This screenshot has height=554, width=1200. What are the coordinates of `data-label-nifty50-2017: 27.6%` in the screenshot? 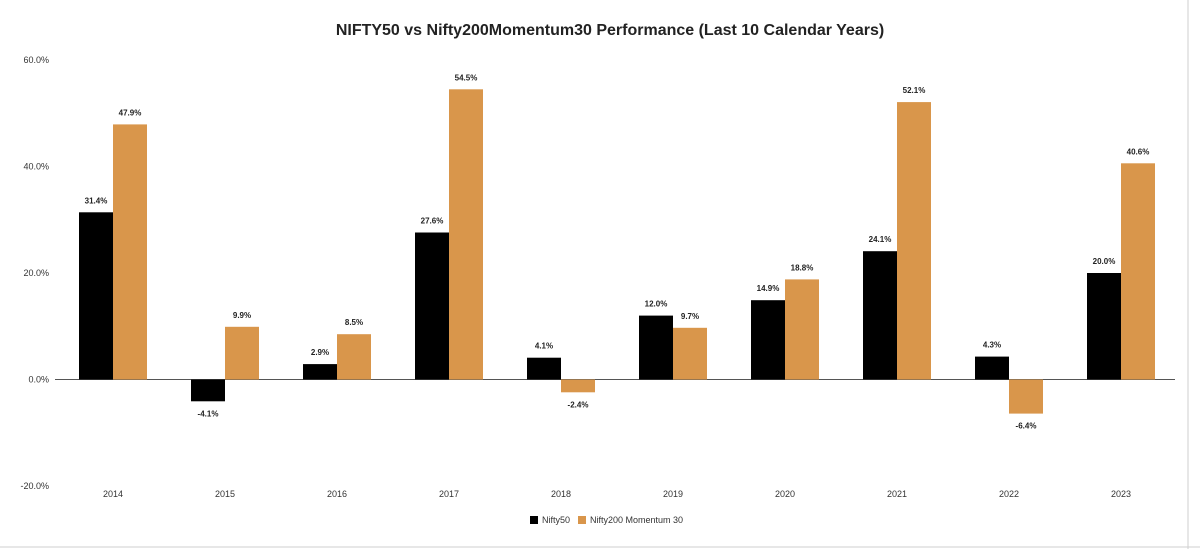 It's located at (432, 221).